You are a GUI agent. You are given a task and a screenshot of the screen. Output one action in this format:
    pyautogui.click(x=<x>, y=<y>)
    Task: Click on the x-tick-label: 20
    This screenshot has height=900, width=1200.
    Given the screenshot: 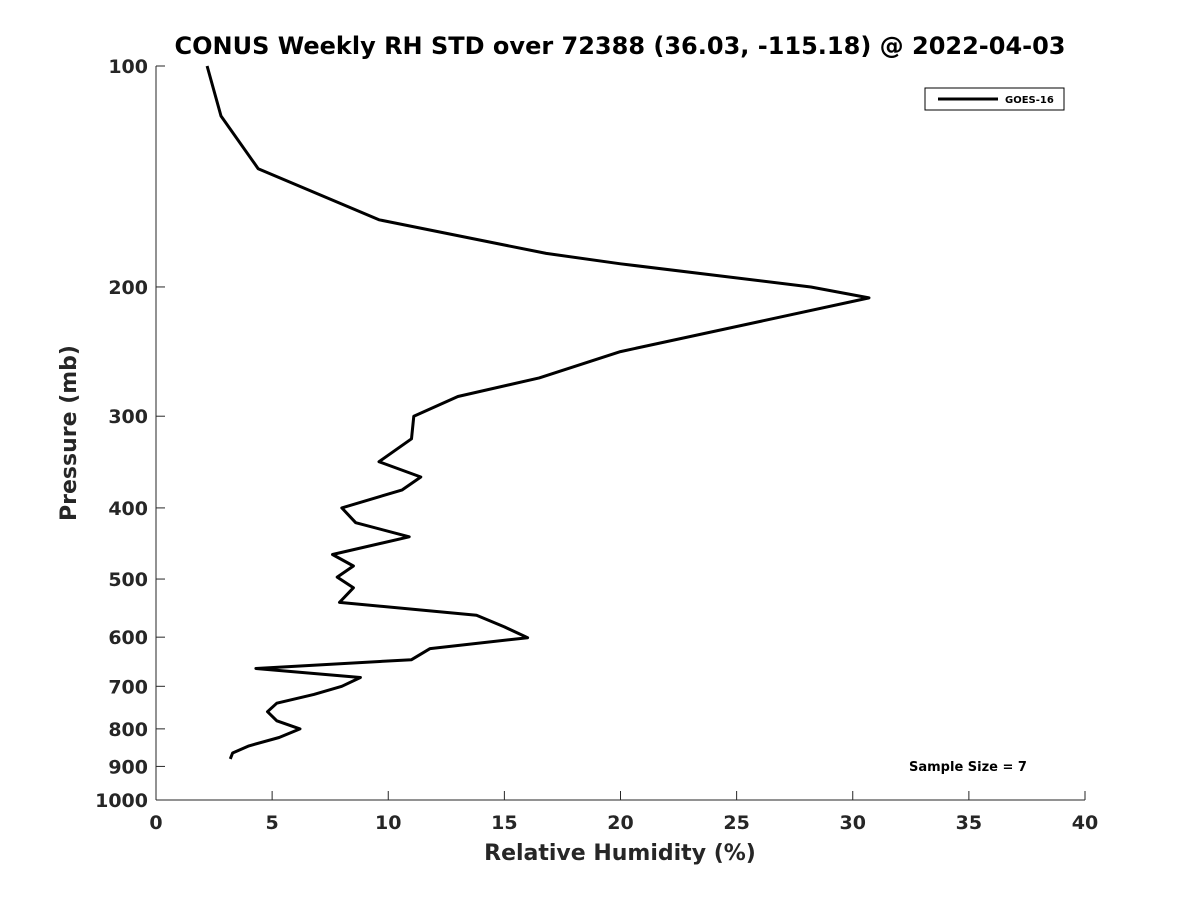 What is the action you would take?
    pyautogui.click(x=620, y=823)
    